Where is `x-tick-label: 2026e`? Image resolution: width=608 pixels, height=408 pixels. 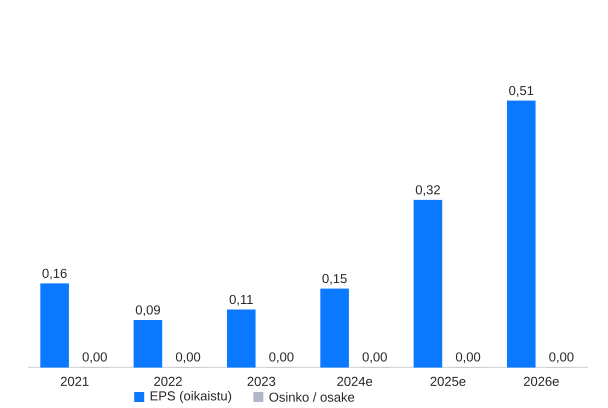
x-tick-label: 2026e is located at coordinates (541, 381).